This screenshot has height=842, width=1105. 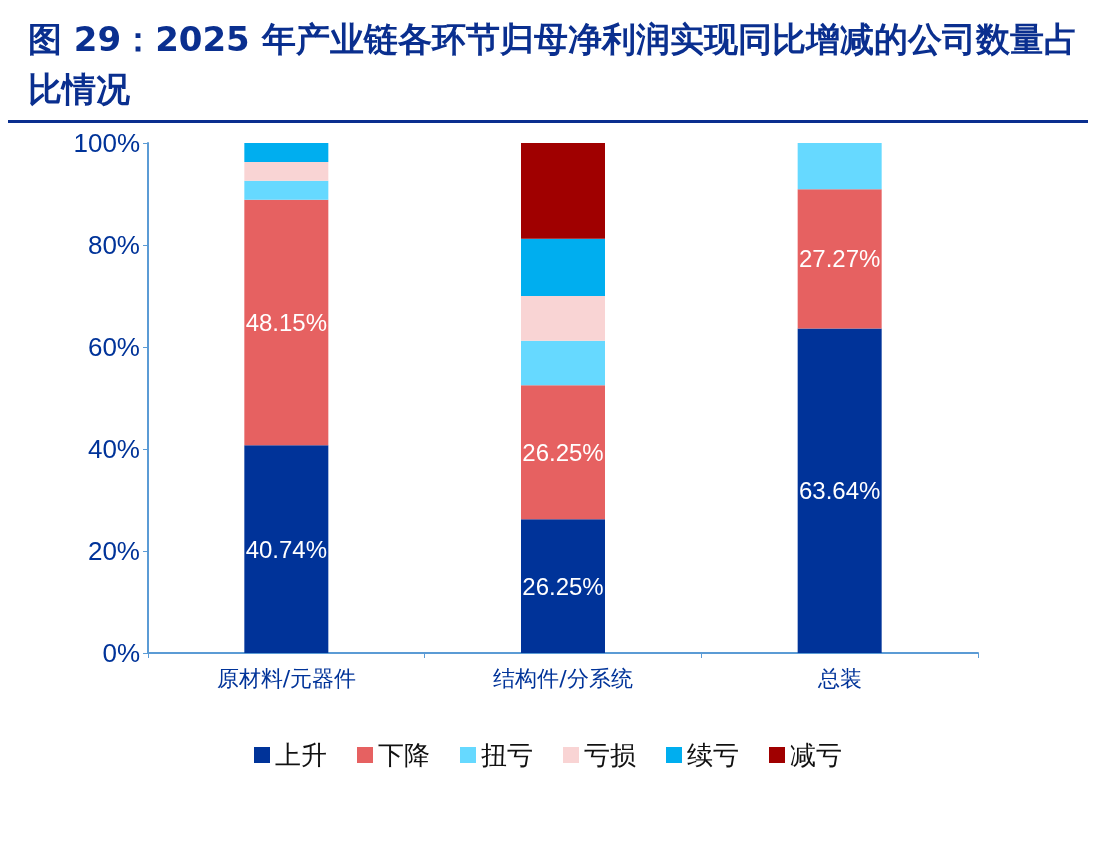 What do you see at coordinates (404, 755) in the screenshot?
I see `legend-label: 下降` at bounding box center [404, 755].